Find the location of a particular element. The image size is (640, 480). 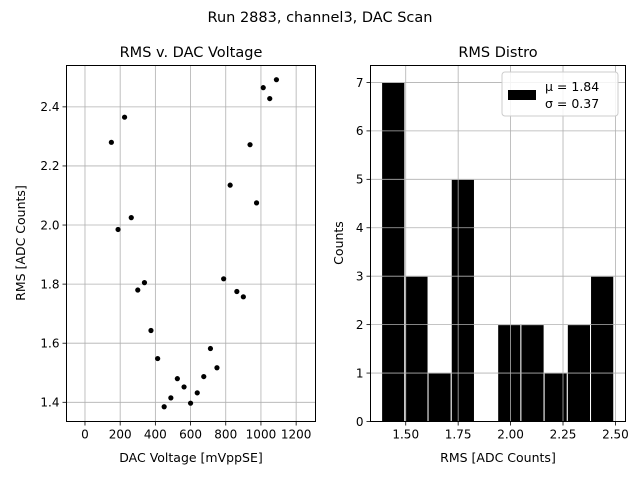

scatter-y-tick-label: 2.4 is located at coordinates (49, 107).